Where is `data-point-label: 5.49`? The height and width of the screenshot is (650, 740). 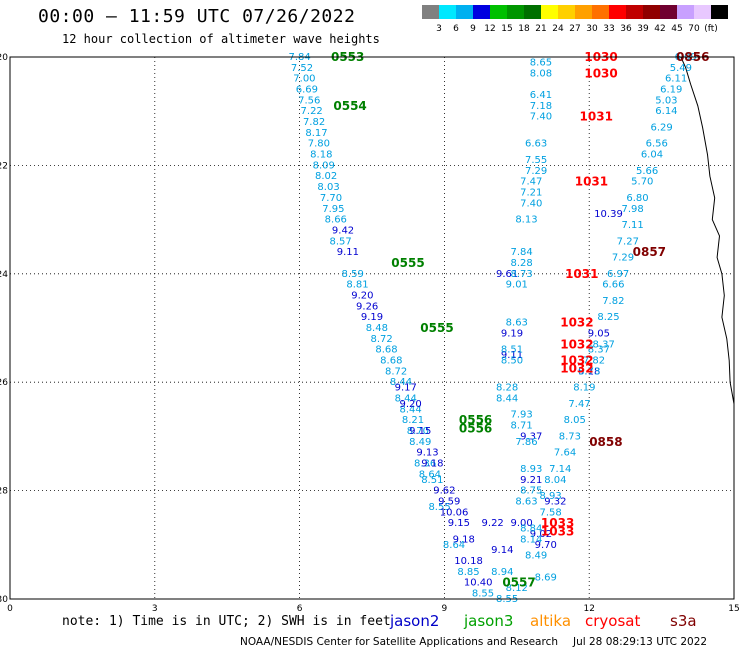
data-point-label: 5.49 is located at coordinates (681, 68).